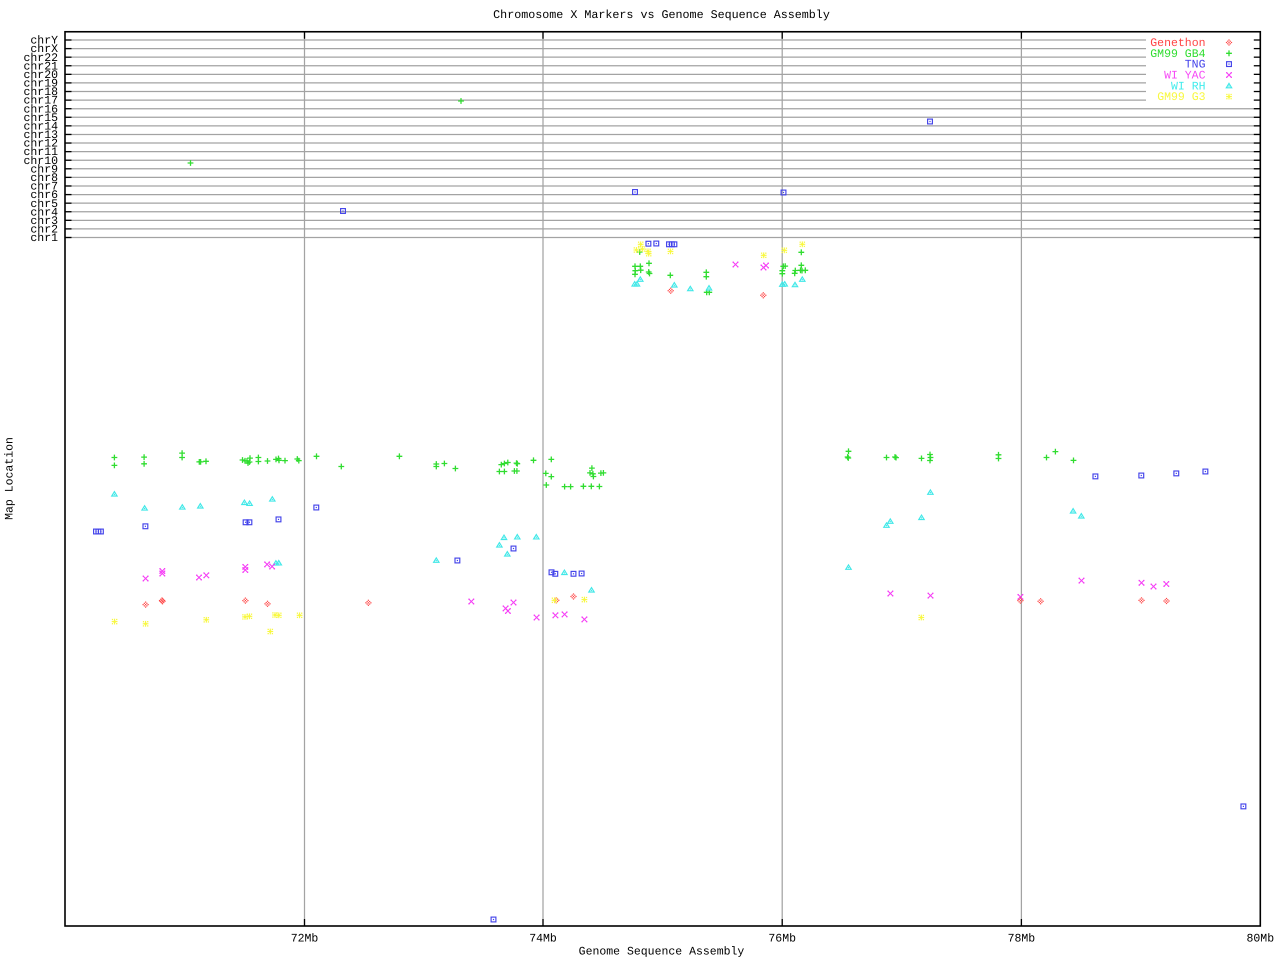 Image resolution: width=1280 pixels, height=960 pixels. Describe the element at coordinates (40, 118) in the screenshot. I see `svg-text: chr15` at that location.